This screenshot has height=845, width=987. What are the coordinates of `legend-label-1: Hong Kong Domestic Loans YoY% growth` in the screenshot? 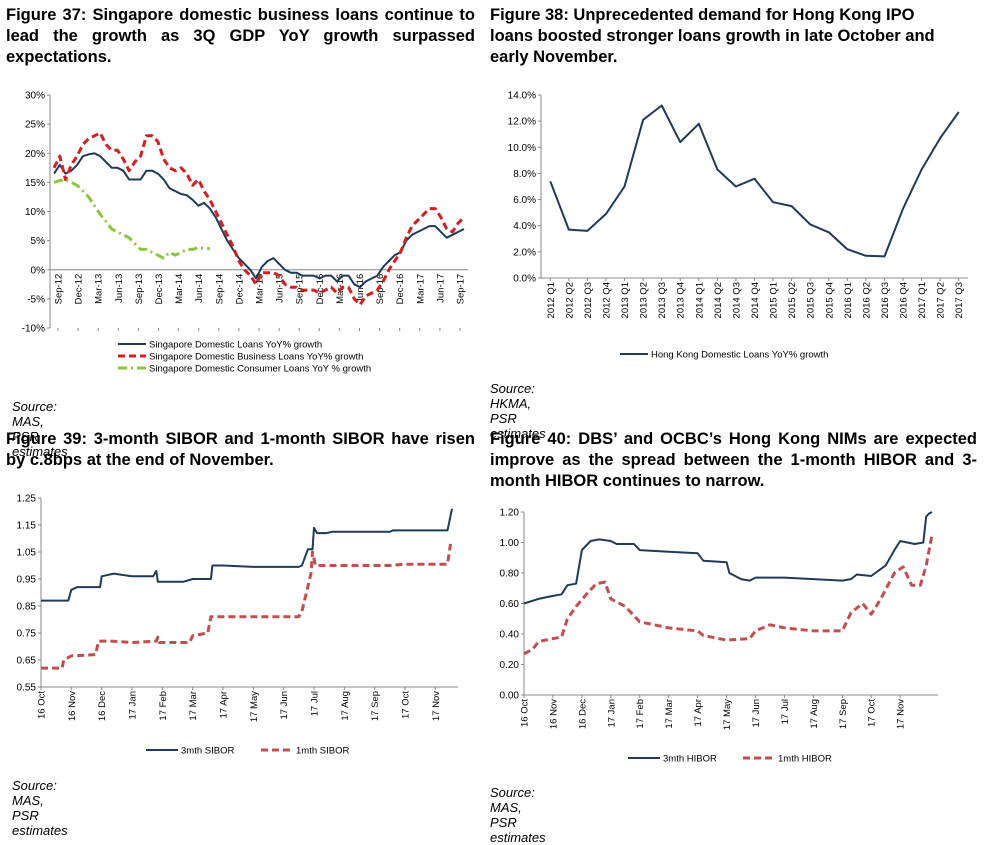 It's located at (739, 355).